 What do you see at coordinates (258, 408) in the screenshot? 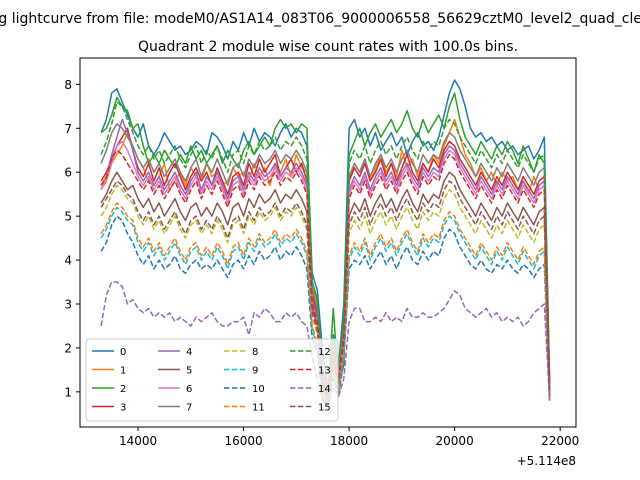
I see `legend-label-11: 11` at bounding box center [258, 408].